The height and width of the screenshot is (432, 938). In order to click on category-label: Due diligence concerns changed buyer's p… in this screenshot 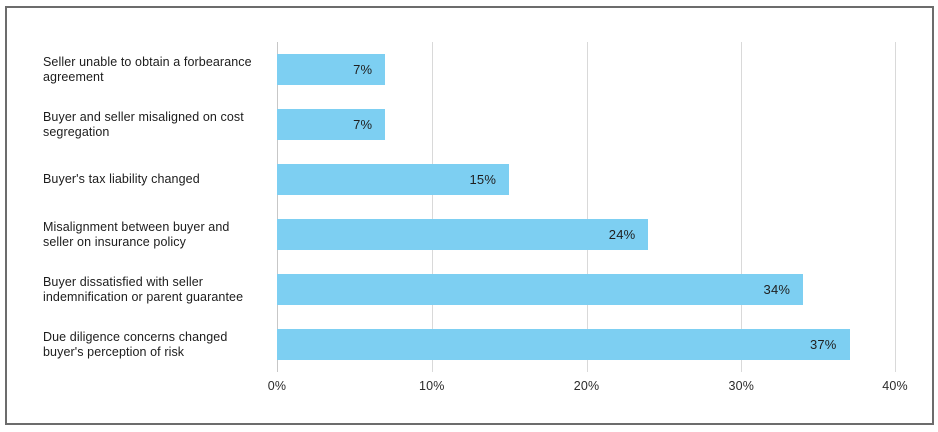, I will do `click(135, 344)`.